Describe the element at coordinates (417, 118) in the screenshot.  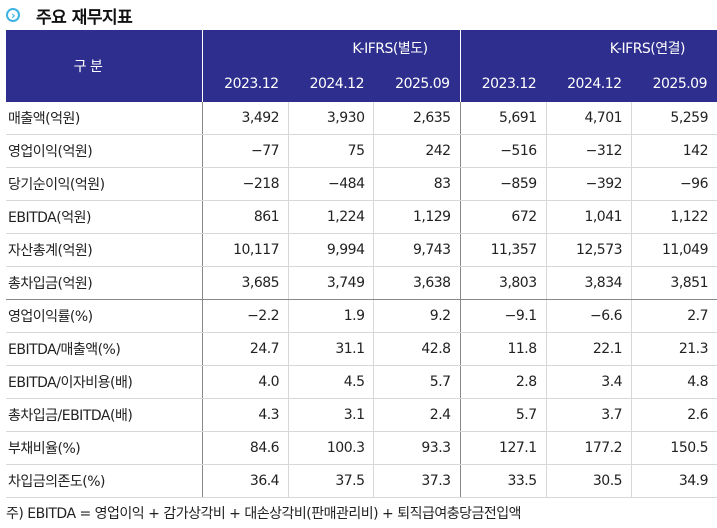
I see `value-cell: 2,635` at that location.